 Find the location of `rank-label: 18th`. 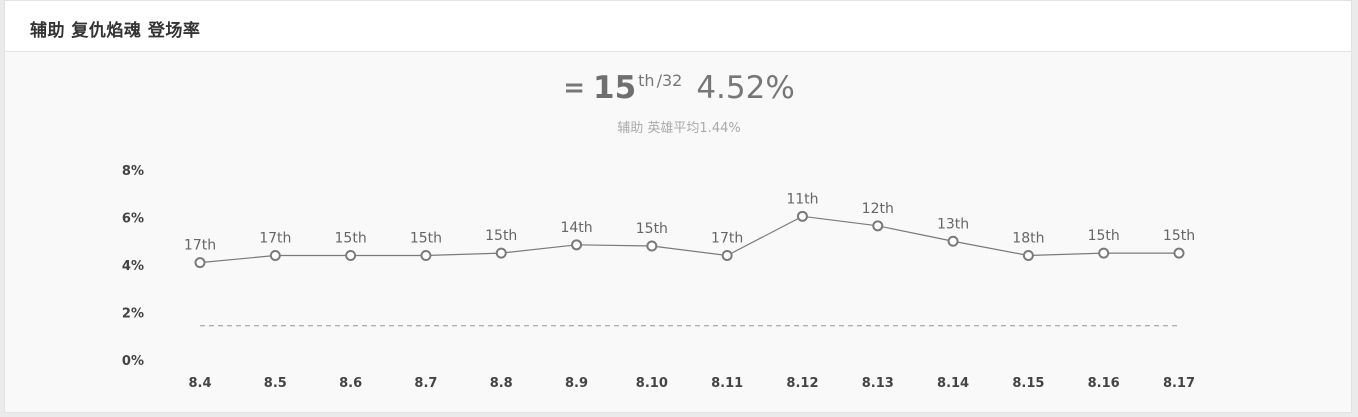

rank-label: 18th is located at coordinates (1028, 239).